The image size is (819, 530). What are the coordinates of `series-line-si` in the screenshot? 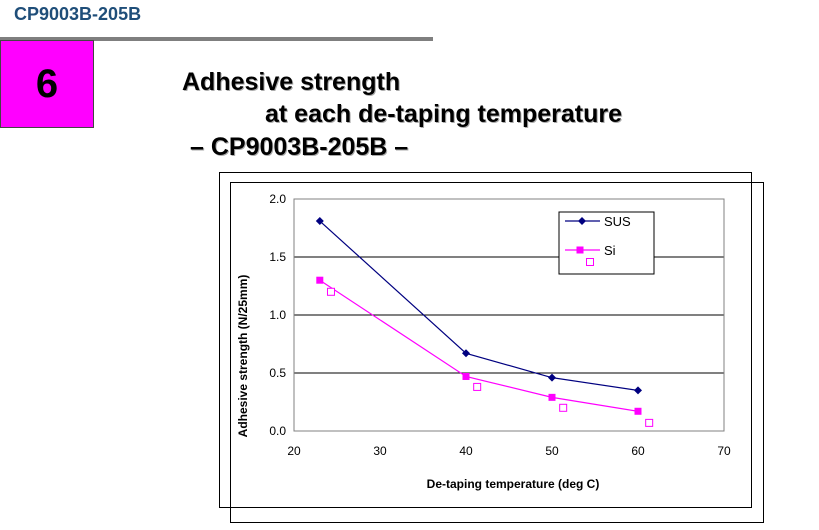 It's located at (479, 345).